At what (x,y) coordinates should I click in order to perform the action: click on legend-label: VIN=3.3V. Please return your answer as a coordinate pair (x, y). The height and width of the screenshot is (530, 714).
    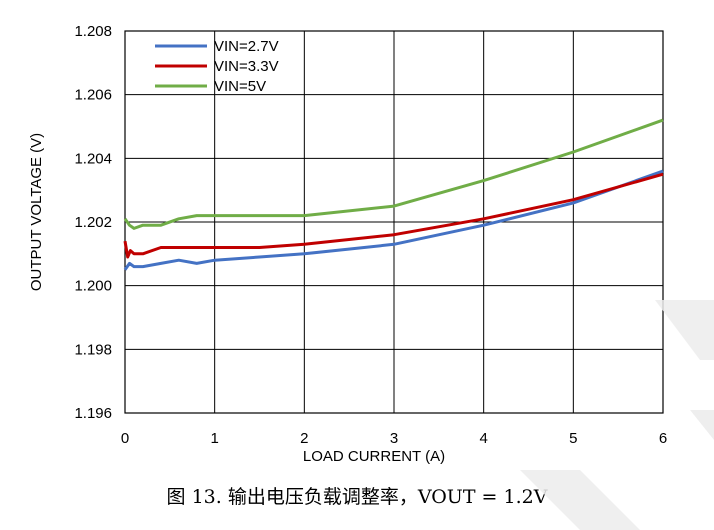
    Looking at the image, I should click on (246, 66).